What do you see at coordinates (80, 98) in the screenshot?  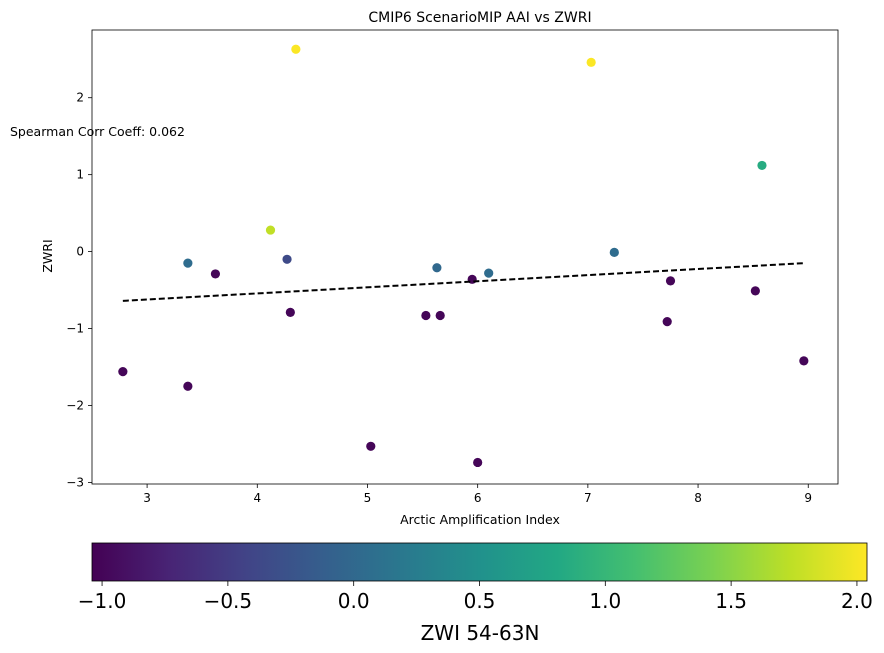 I see `y-tick-label: 2` at bounding box center [80, 98].